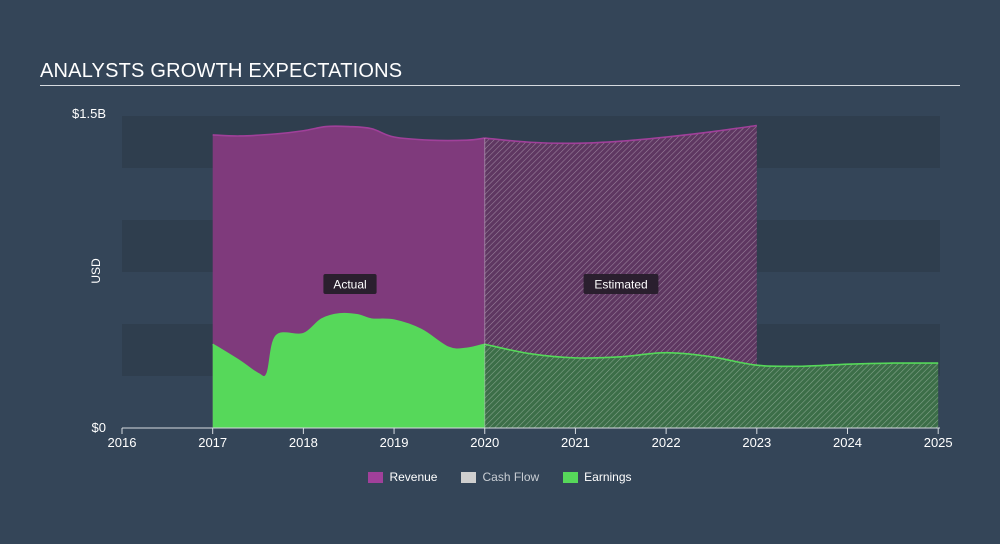 The image size is (1000, 544). Describe the element at coordinates (500, 85) in the screenshot. I see `title-divider` at that location.